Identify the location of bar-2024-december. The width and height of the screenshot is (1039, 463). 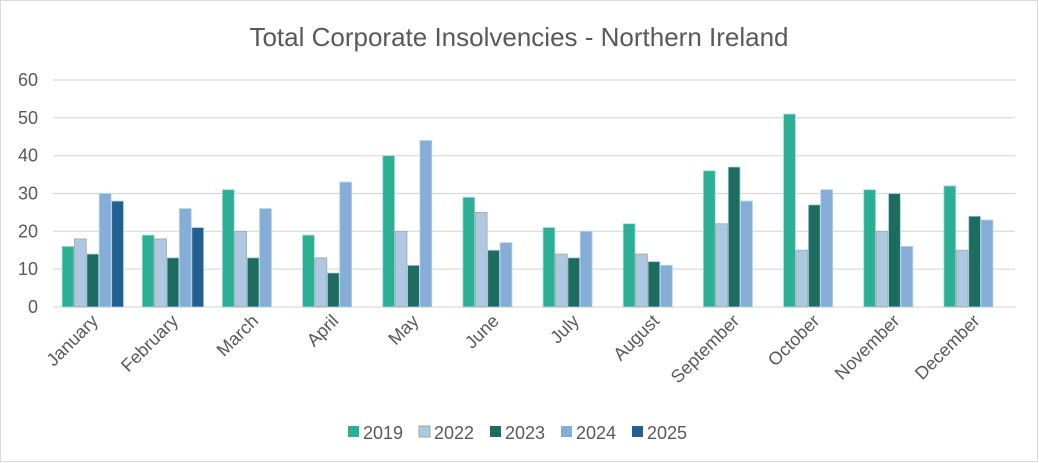
(987, 263).